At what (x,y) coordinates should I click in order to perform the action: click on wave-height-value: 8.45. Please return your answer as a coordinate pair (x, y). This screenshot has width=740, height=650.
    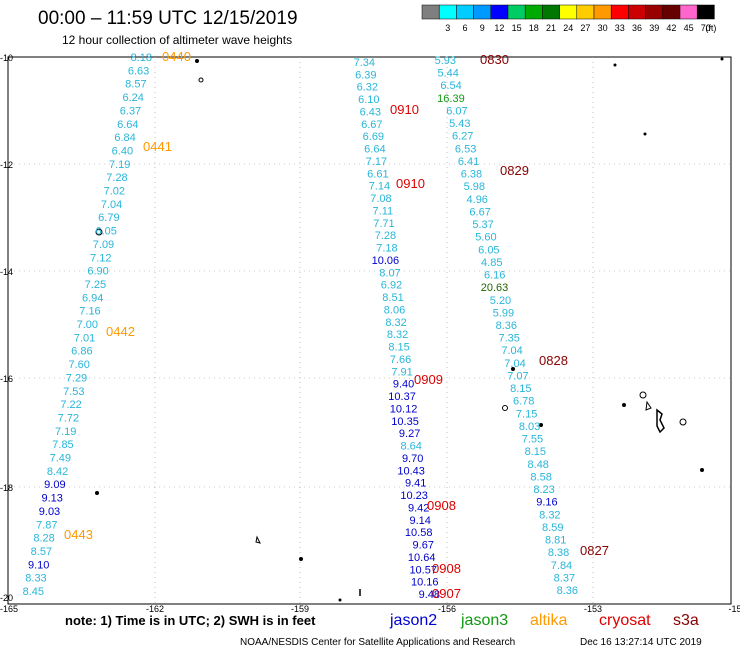
    Looking at the image, I should click on (33, 592).